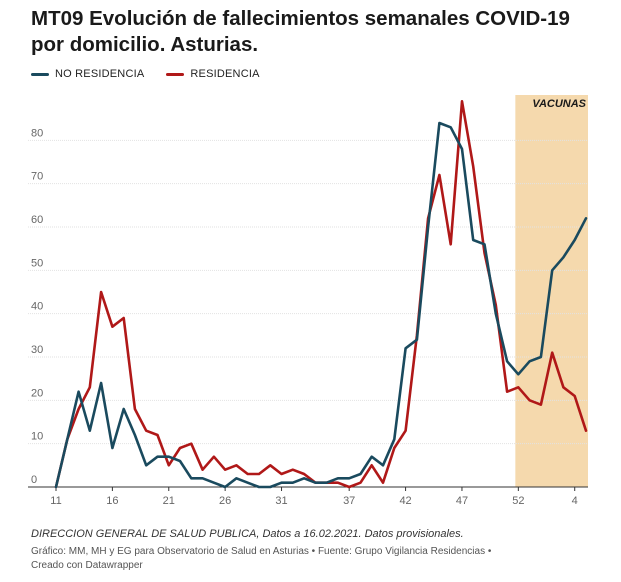 This screenshot has height=582, width=621. Describe the element at coordinates (37, 133) in the screenshot. I see `y-tick-label: 80` at that location.